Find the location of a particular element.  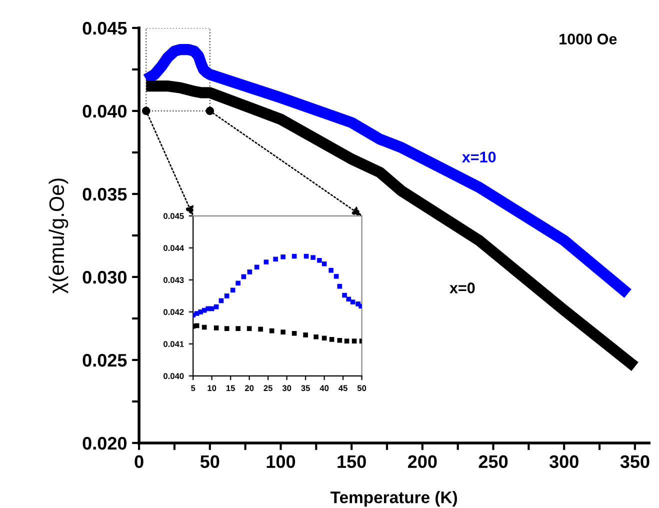

y-tick-label: 0.020 is located at coordinates (104, 443).